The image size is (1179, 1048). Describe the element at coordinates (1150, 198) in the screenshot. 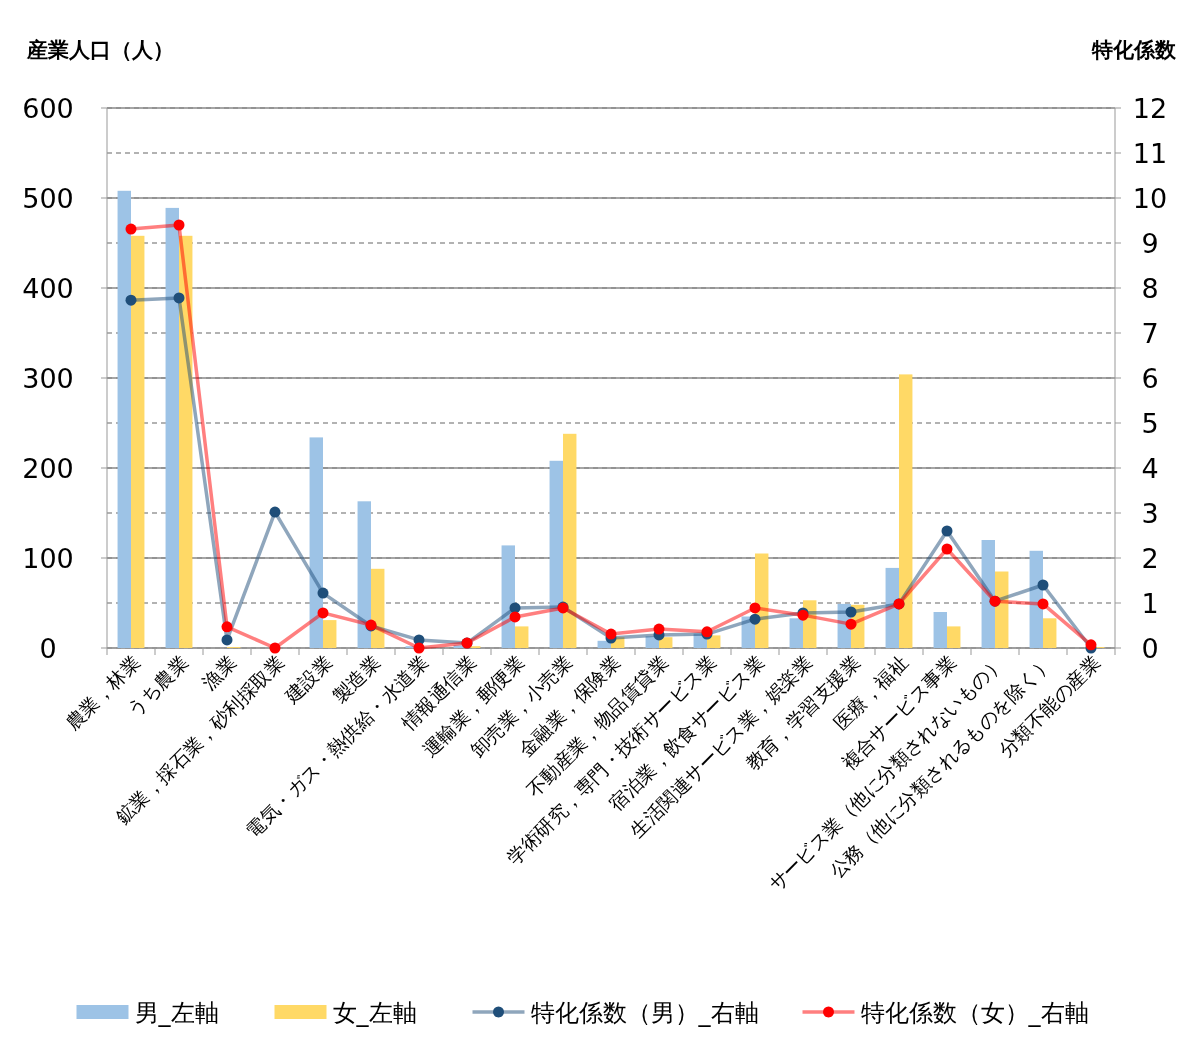

I see `y2-tick-label: 10` at that location.